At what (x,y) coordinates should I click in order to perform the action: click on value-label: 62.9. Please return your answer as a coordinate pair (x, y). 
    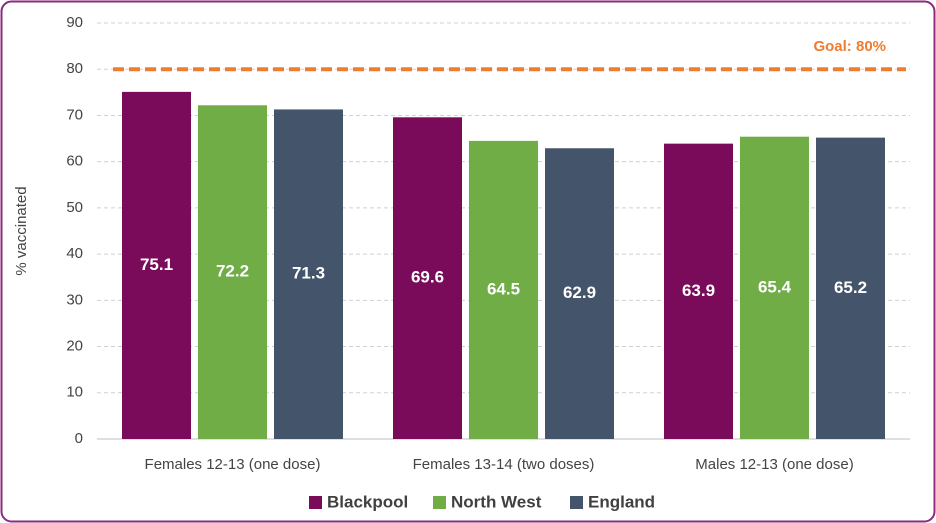
    Looking at the image, I should click on (579, 292).